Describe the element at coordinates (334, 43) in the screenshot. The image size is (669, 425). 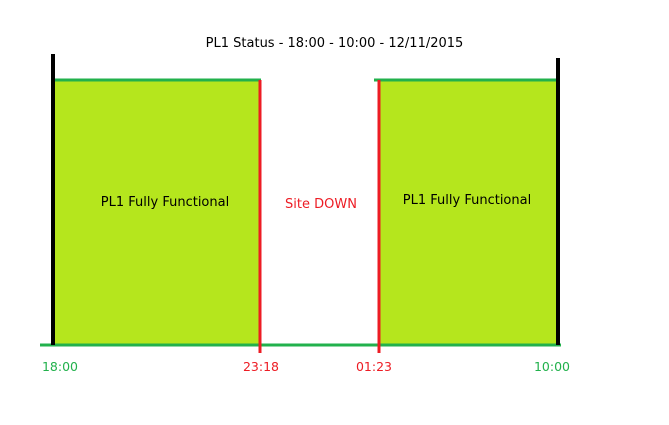
I see `diagram-title: PL1 Status - 18:00 - 10:00 - 12/11/2015` at that location.